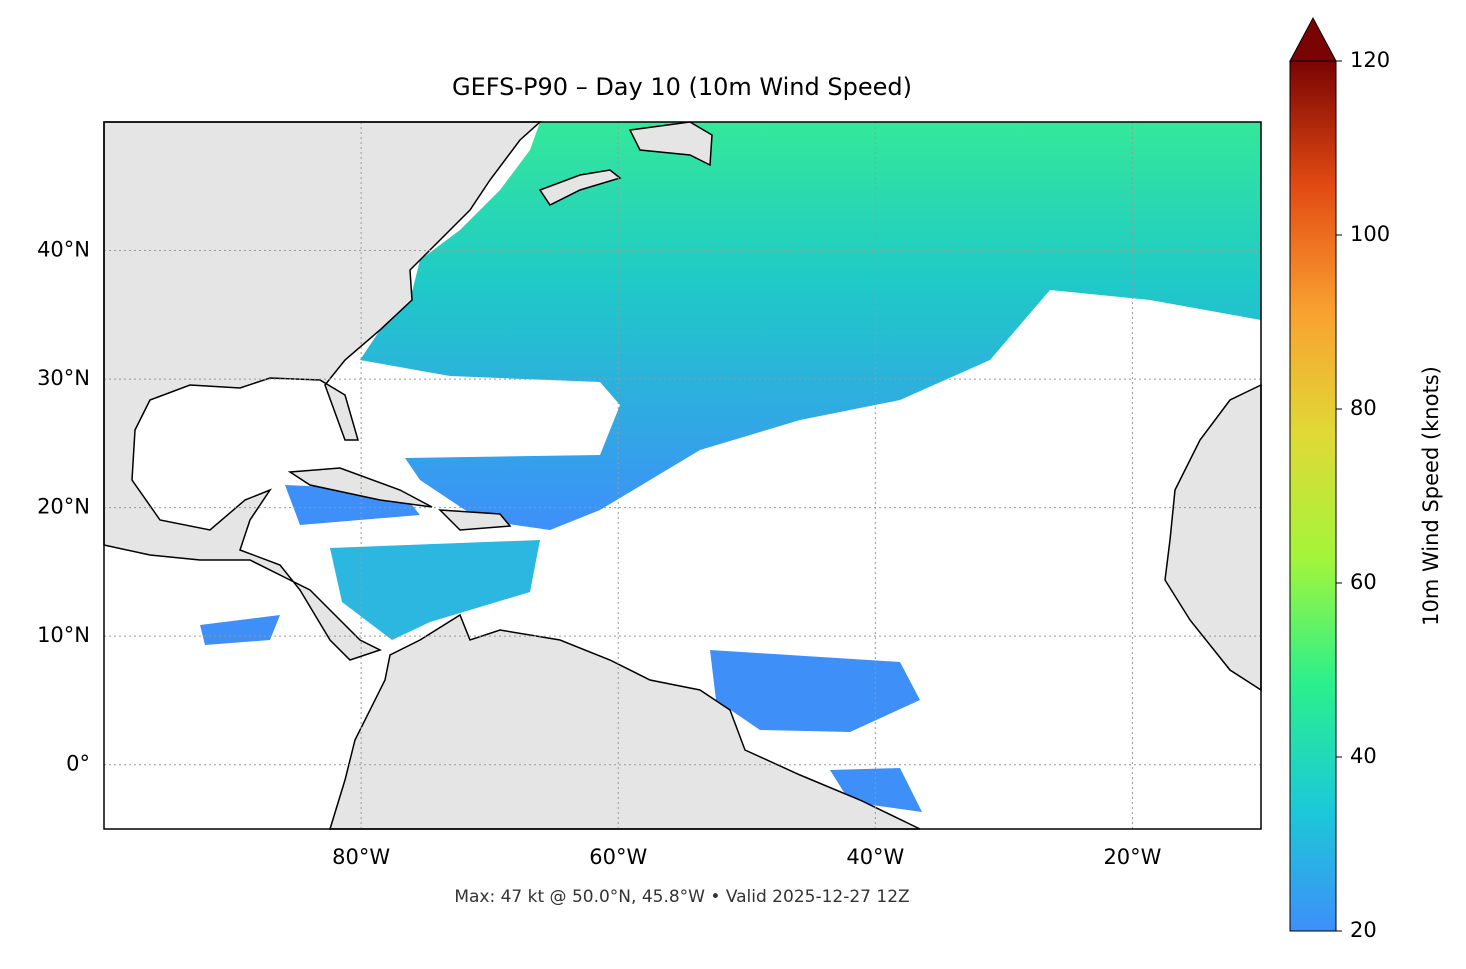 This screenshot has height=969, width=1466. What do you see at coordinates (1313, 39) in the screenshot?
I see `colorbar-extend` at bounding box center [1313, 39].